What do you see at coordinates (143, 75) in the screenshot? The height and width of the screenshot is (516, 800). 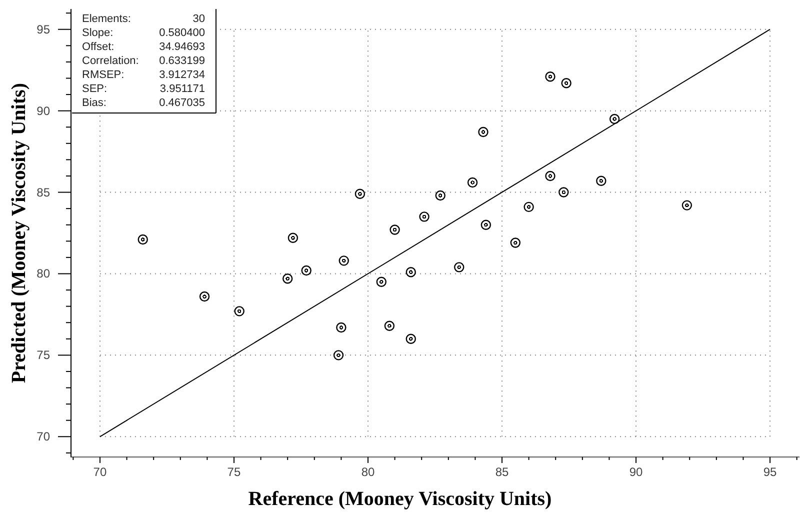 I see `text: RMSEP: 3.912734` at bounding box center [143, 75].